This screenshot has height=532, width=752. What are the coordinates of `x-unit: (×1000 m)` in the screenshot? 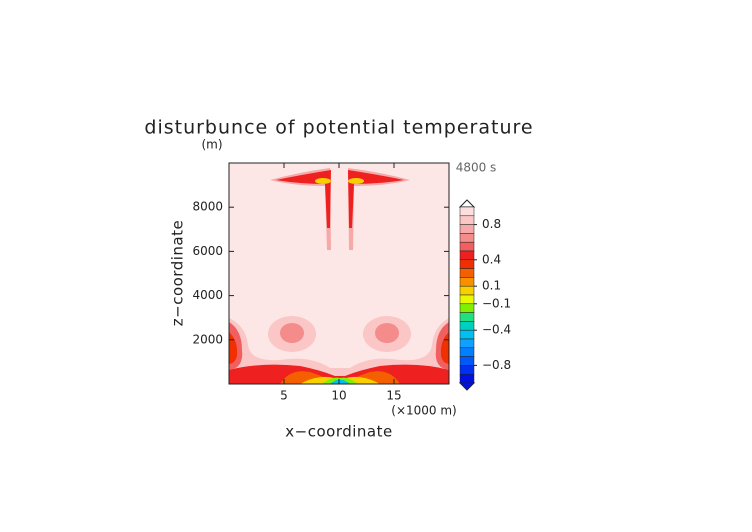 It's located at (423, 411).